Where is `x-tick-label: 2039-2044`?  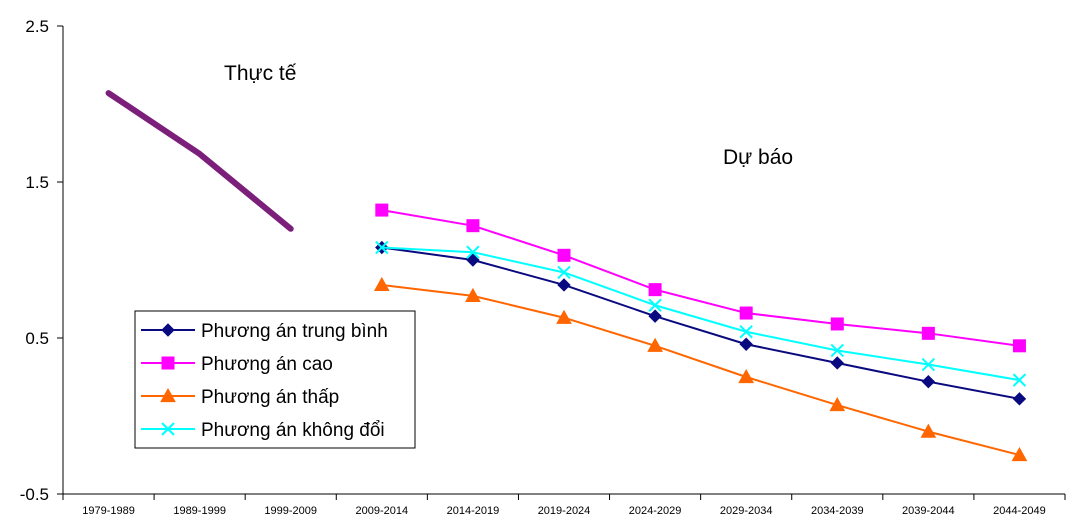 x-tick-label: 2039-2044 is located at coordinates (928, 511).